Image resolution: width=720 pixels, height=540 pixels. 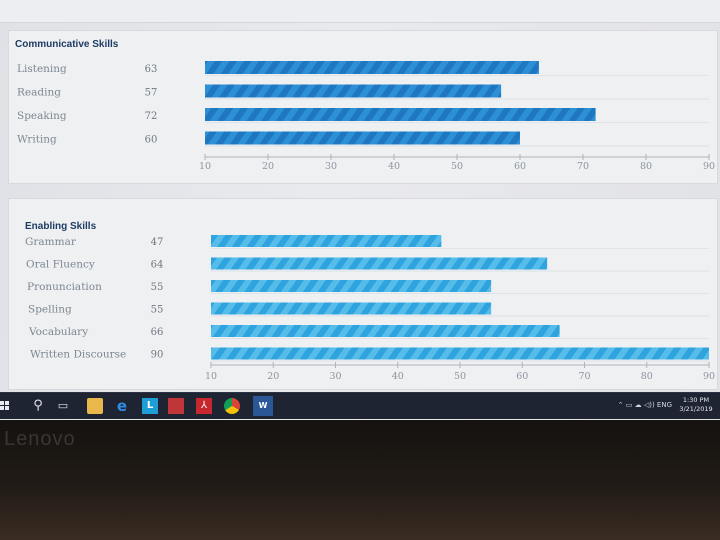 I want to click on value-label: 47, so click(x=157, y=242).